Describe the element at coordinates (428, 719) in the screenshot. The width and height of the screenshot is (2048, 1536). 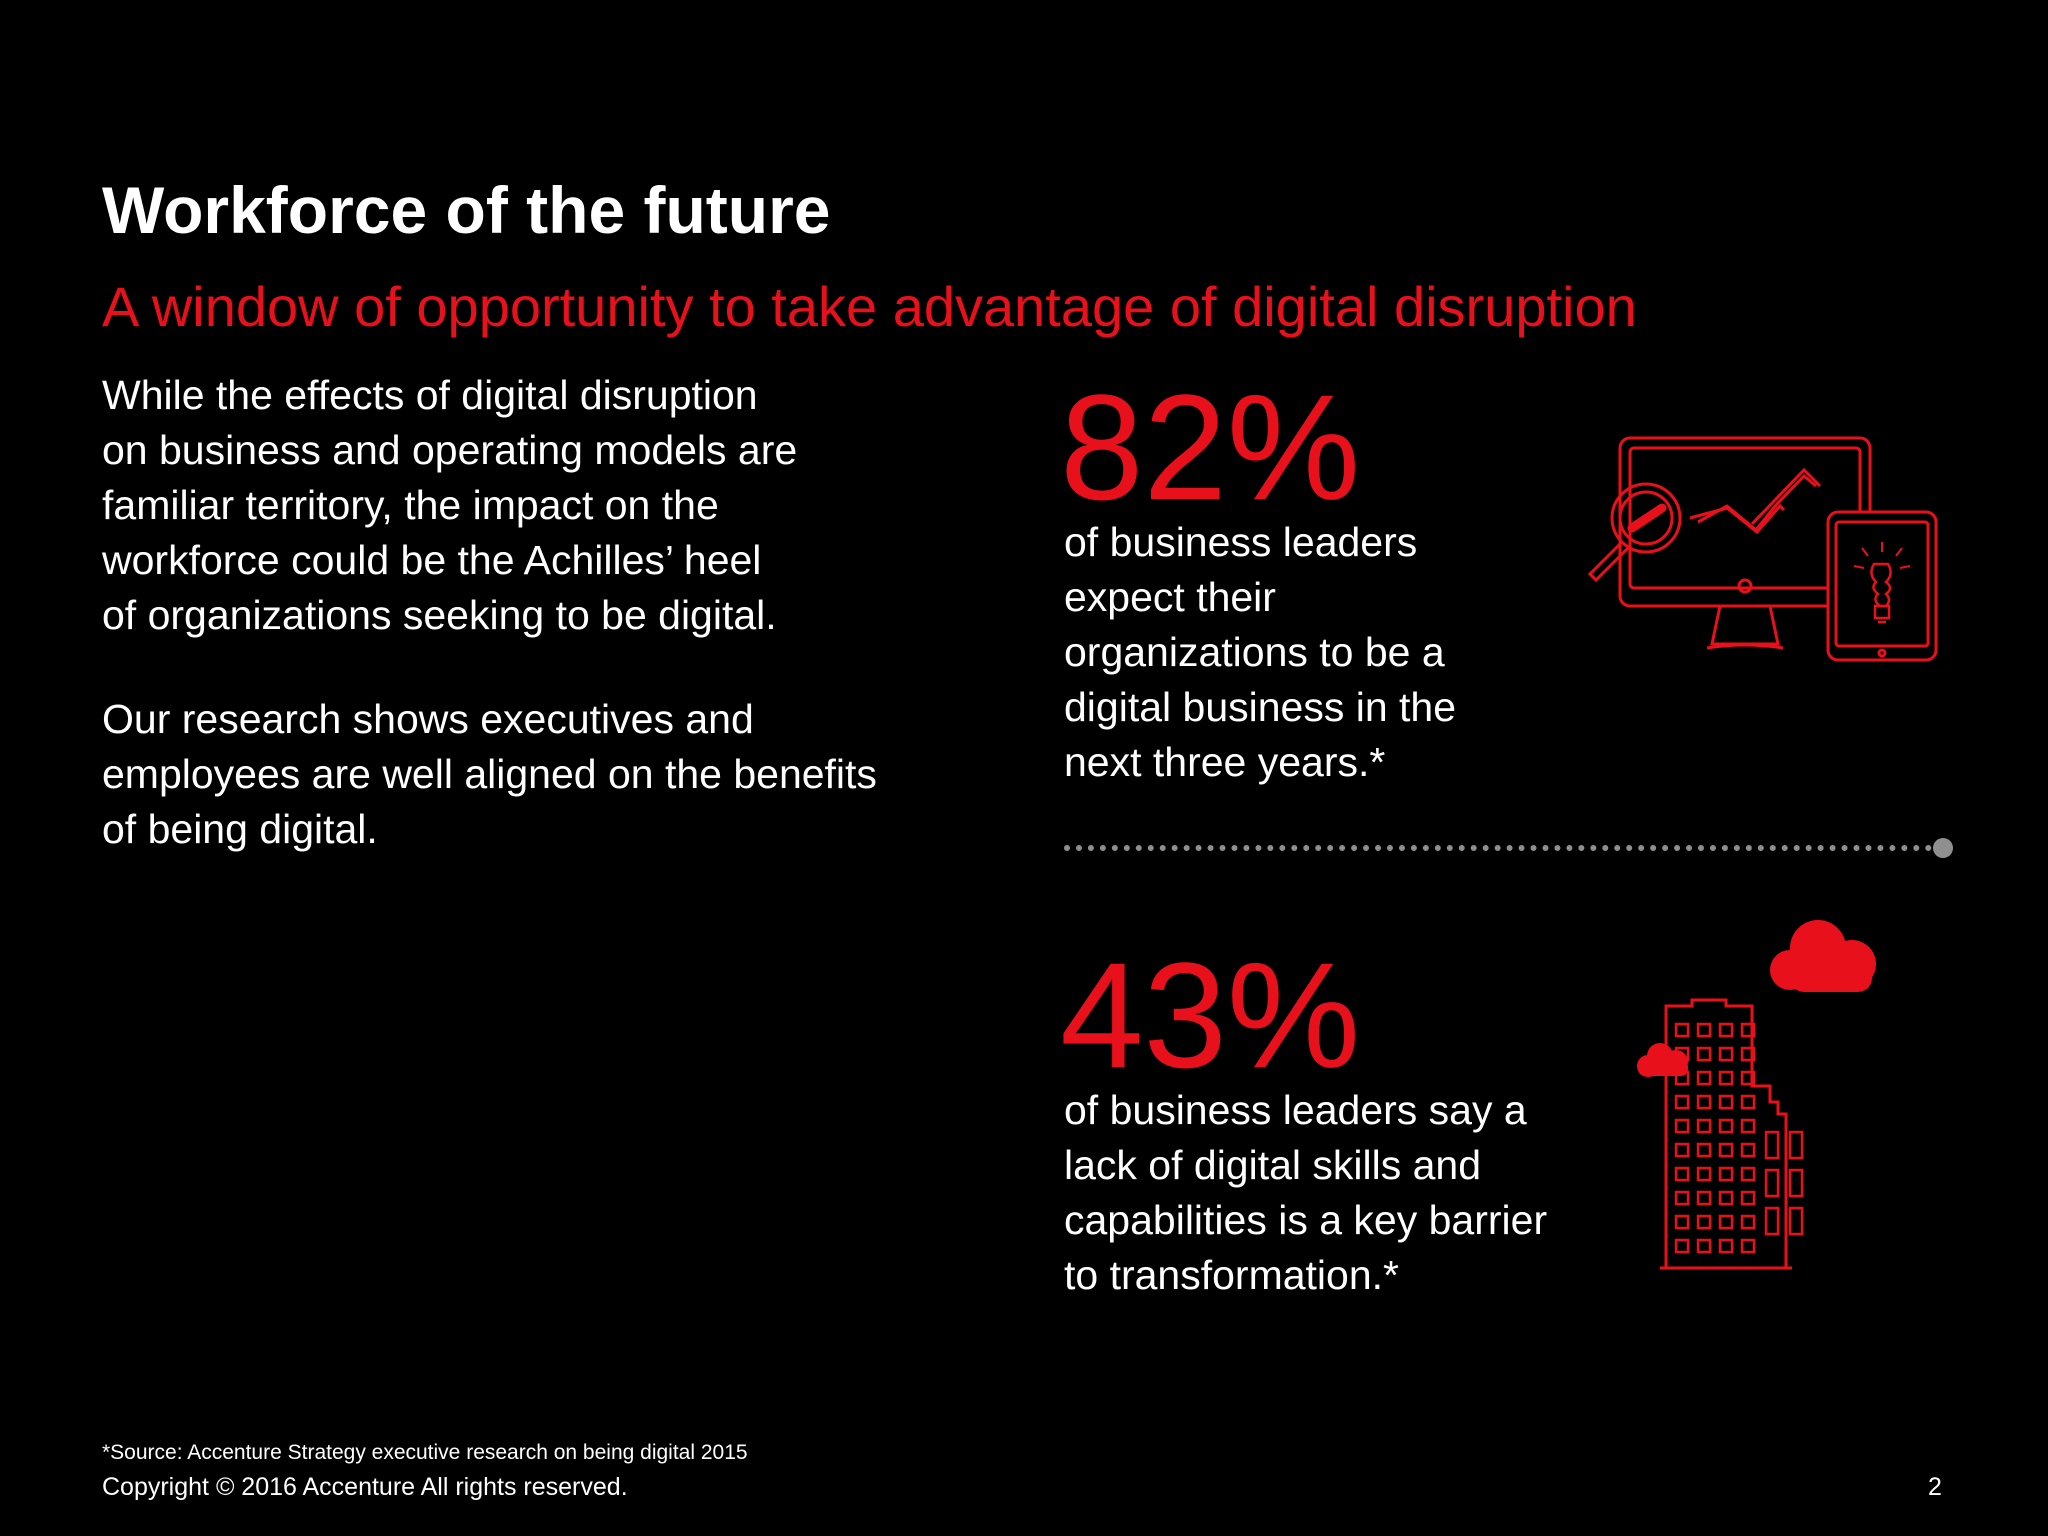
I see `intro-line: Our research shows executives and` at that location.